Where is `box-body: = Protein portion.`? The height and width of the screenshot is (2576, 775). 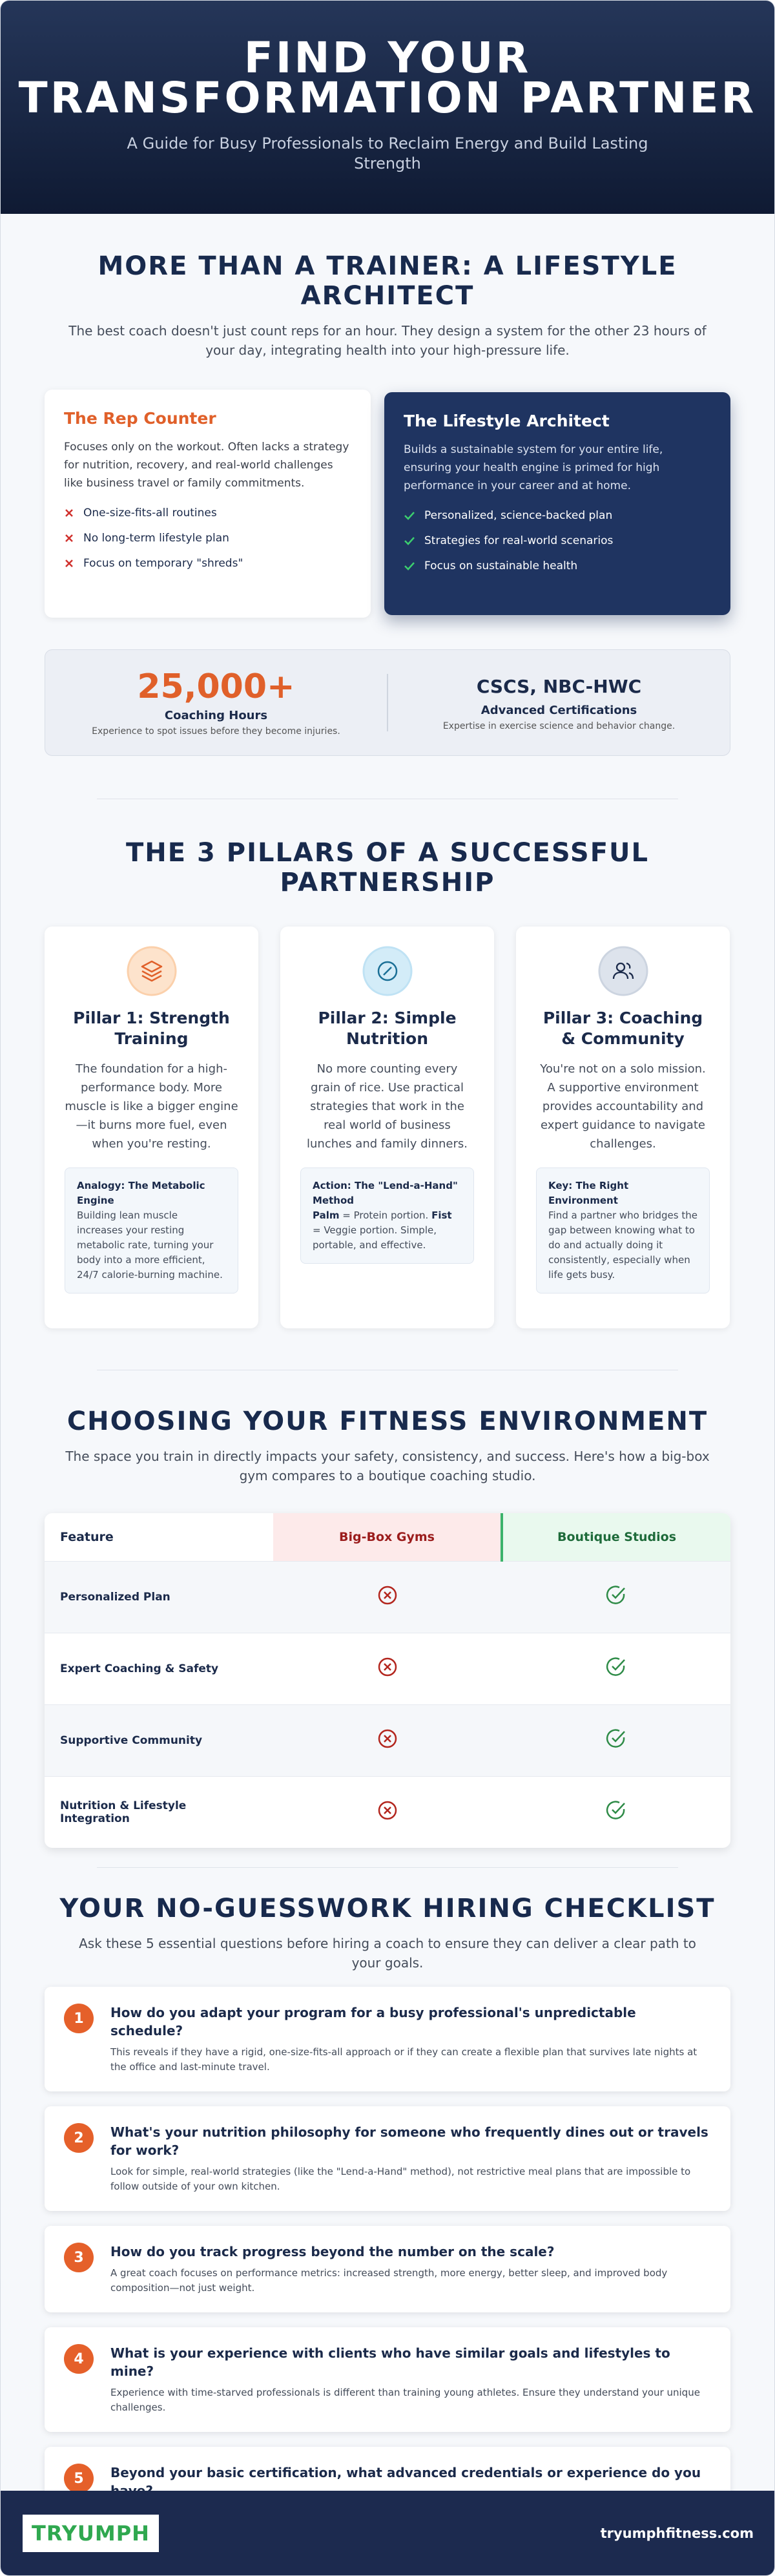
box-body: = Protein portion. is located at coordinates (385, 1215).